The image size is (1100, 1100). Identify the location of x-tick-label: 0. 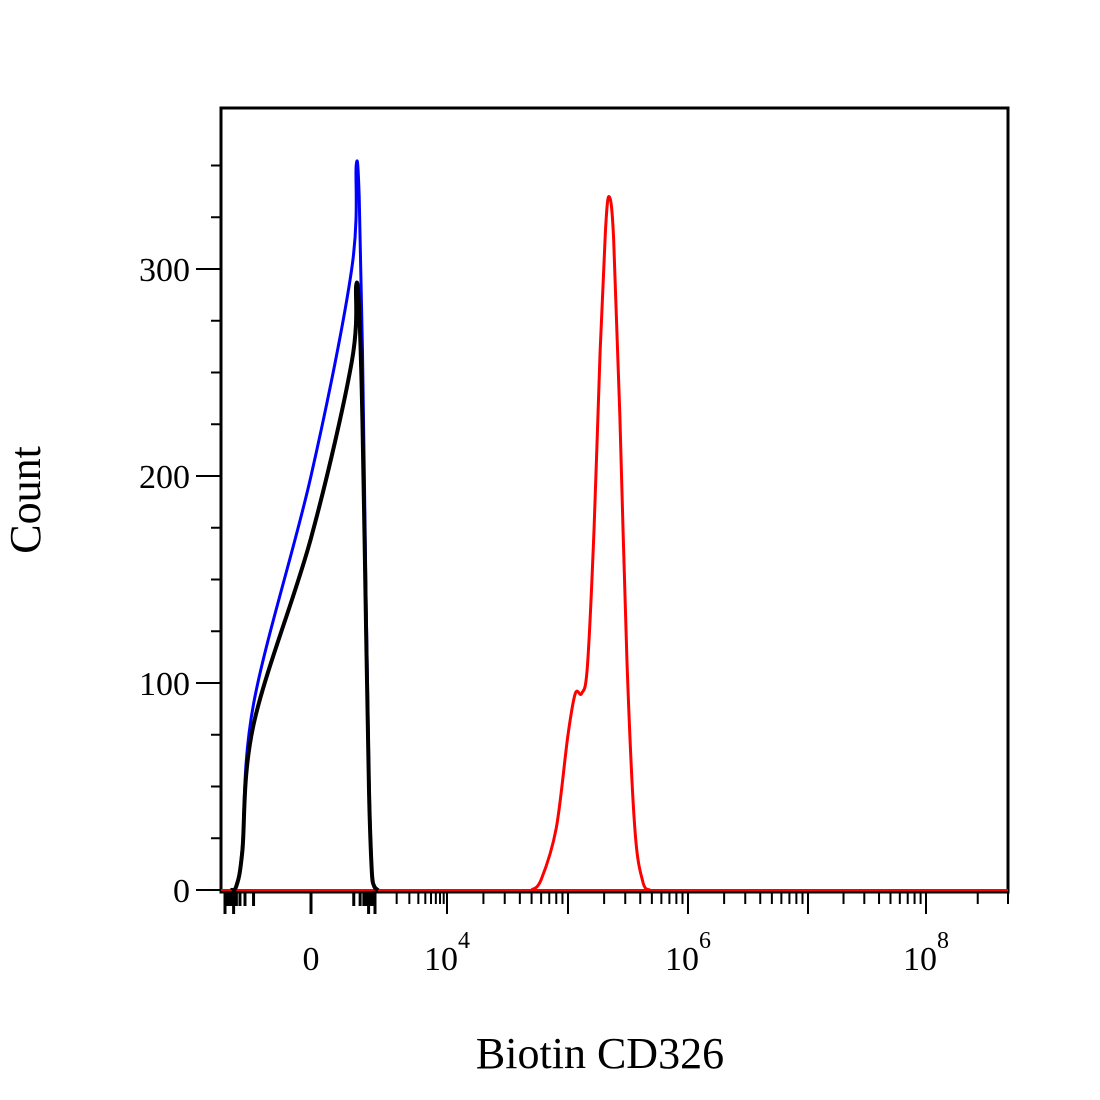
(311, 959).